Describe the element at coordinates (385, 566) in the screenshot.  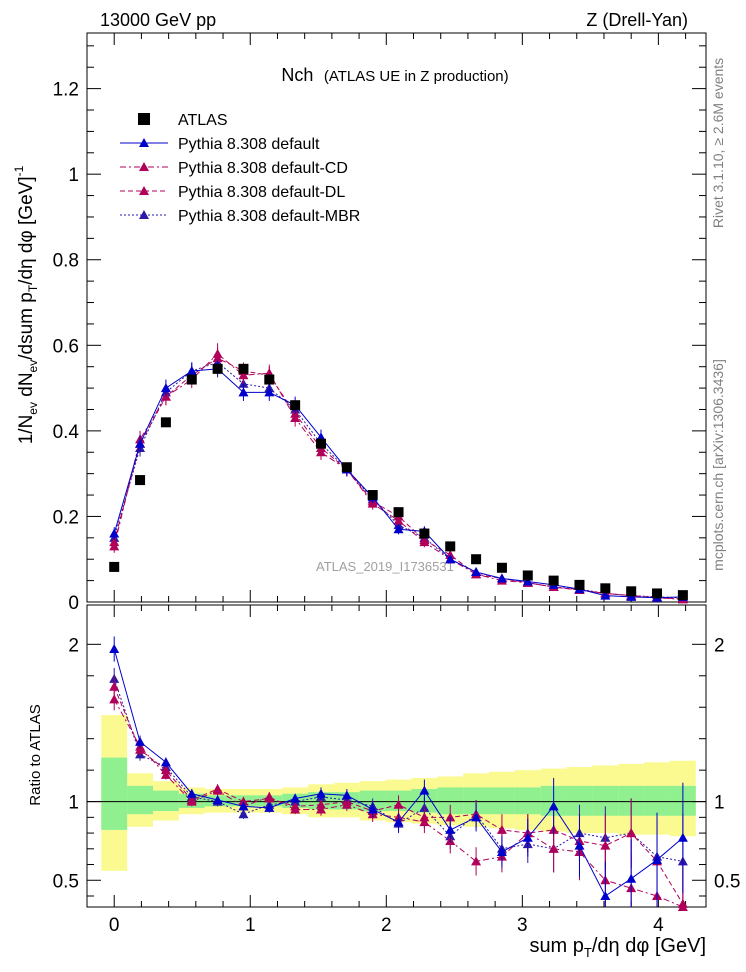
I see `analysis-watermark: ATLAS_2019_I1736531` at that location.